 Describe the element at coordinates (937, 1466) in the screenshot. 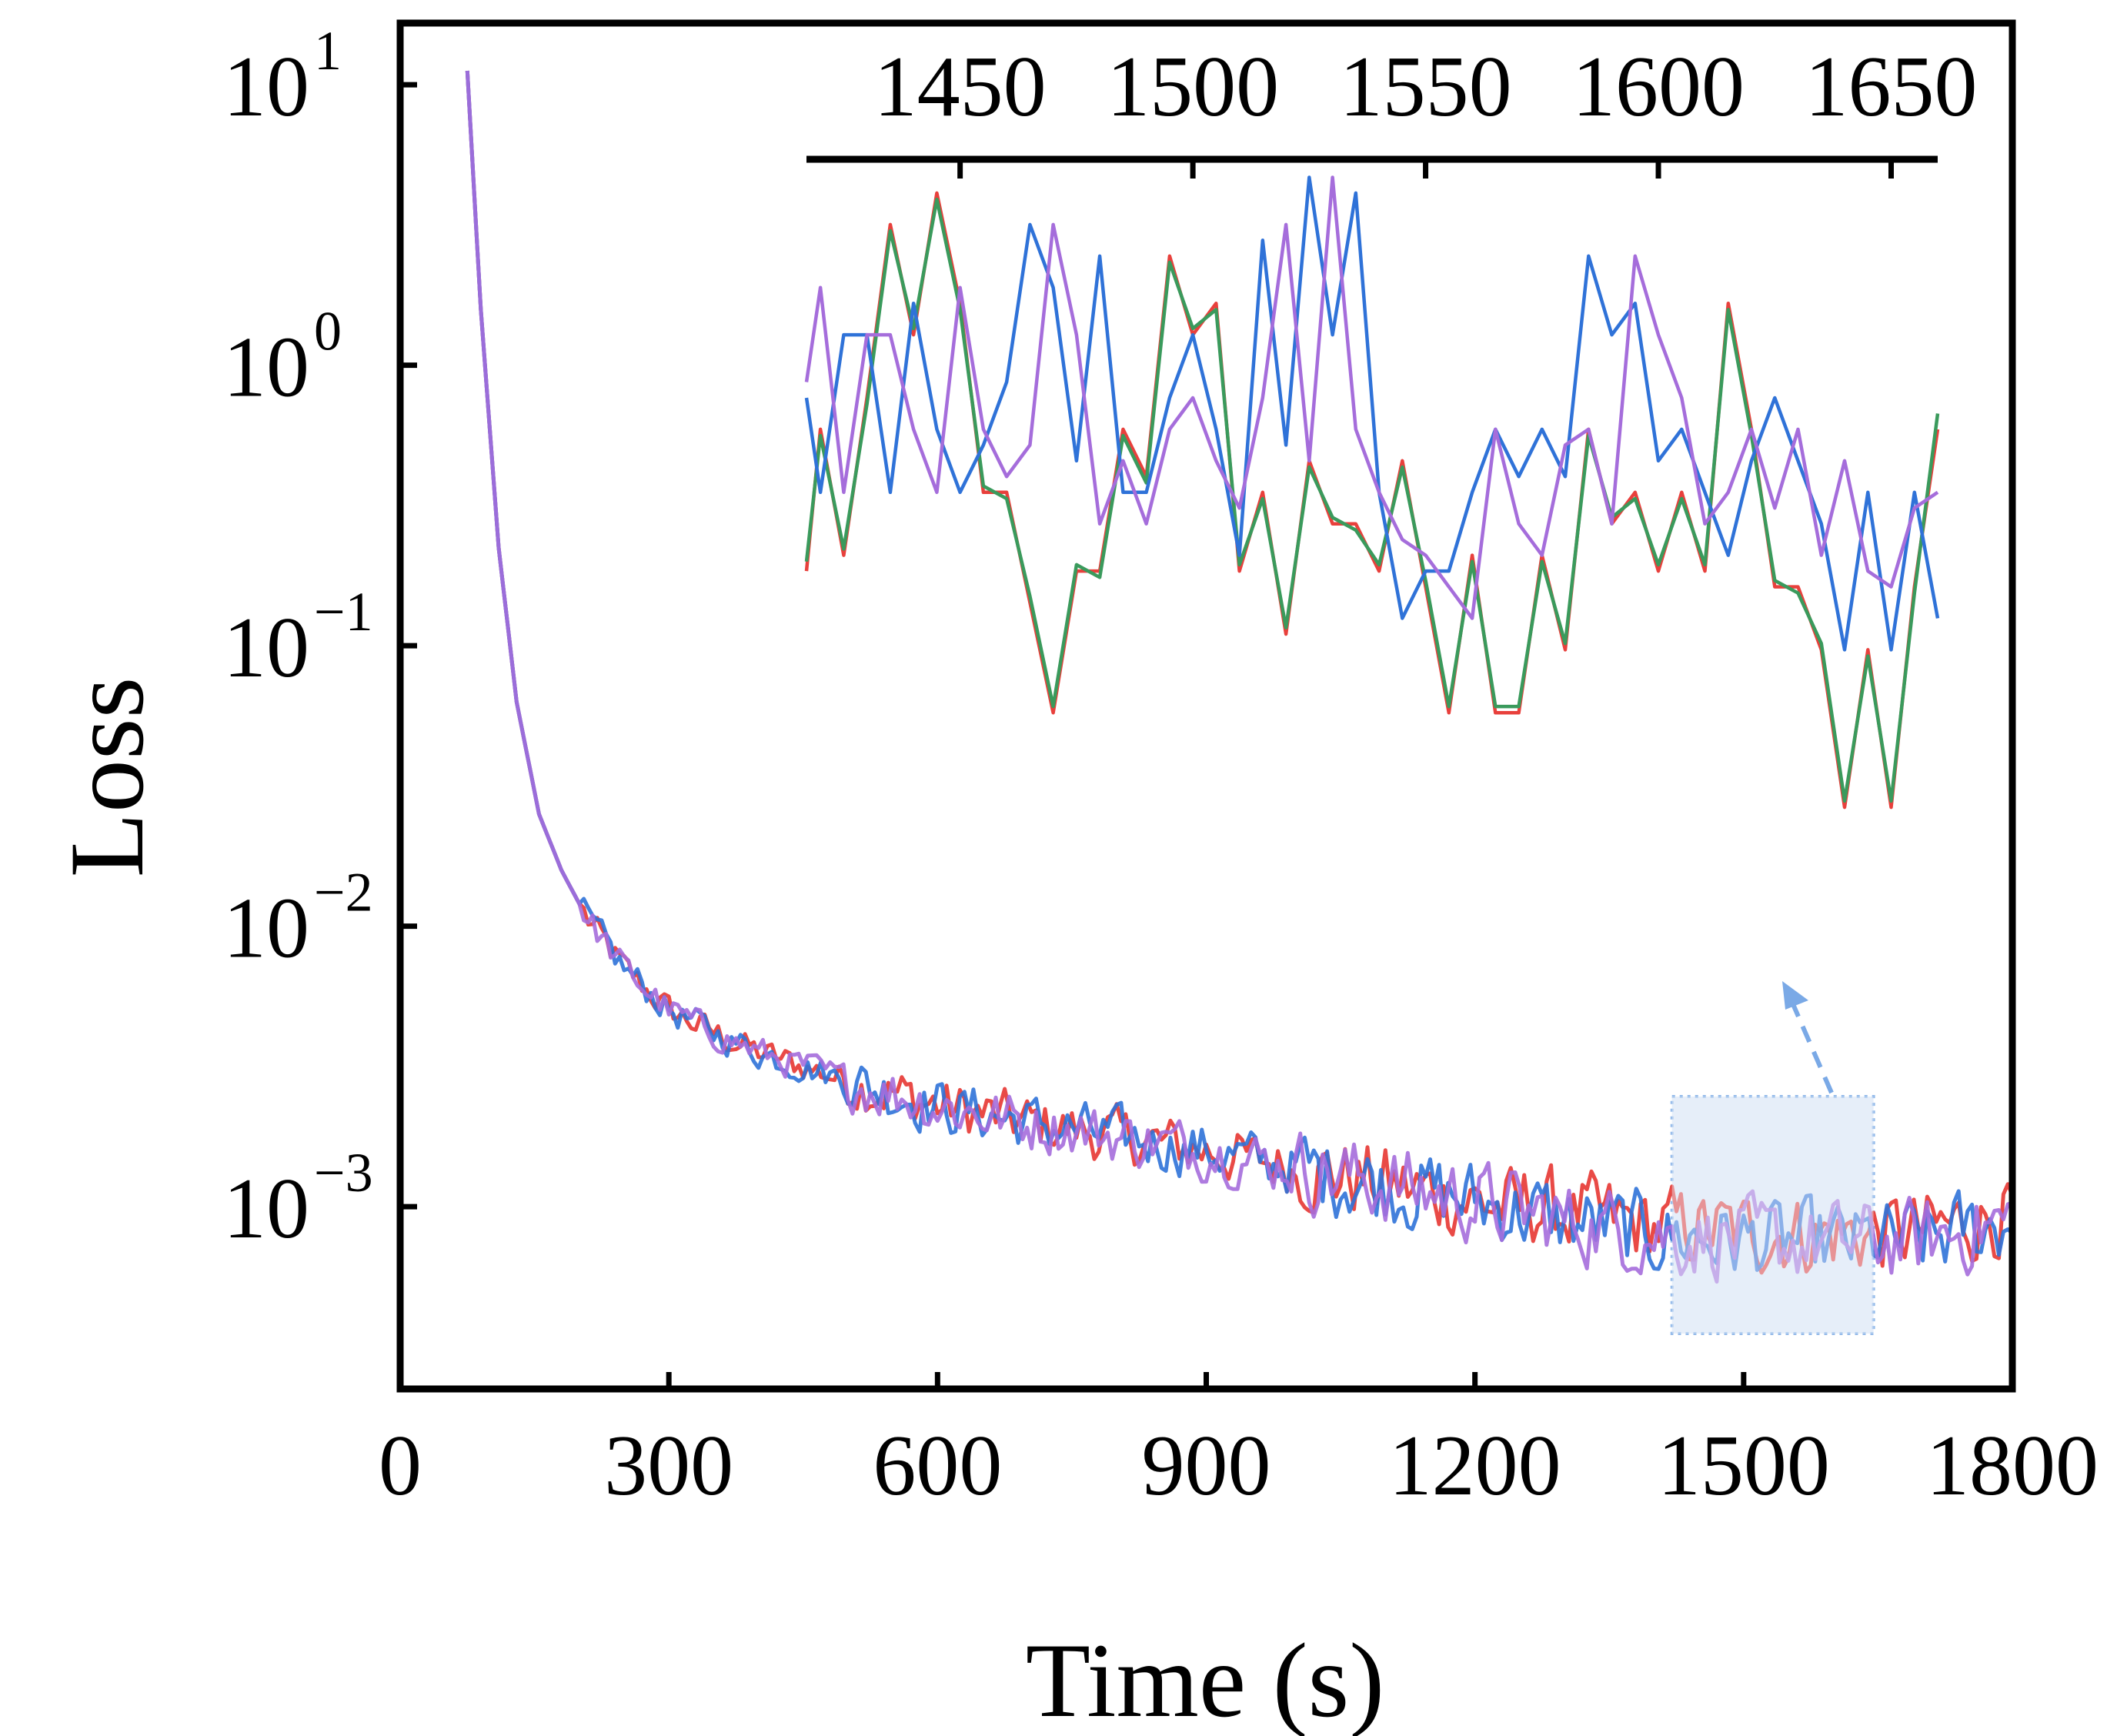

I see `x-tick-label: 600` at that location.